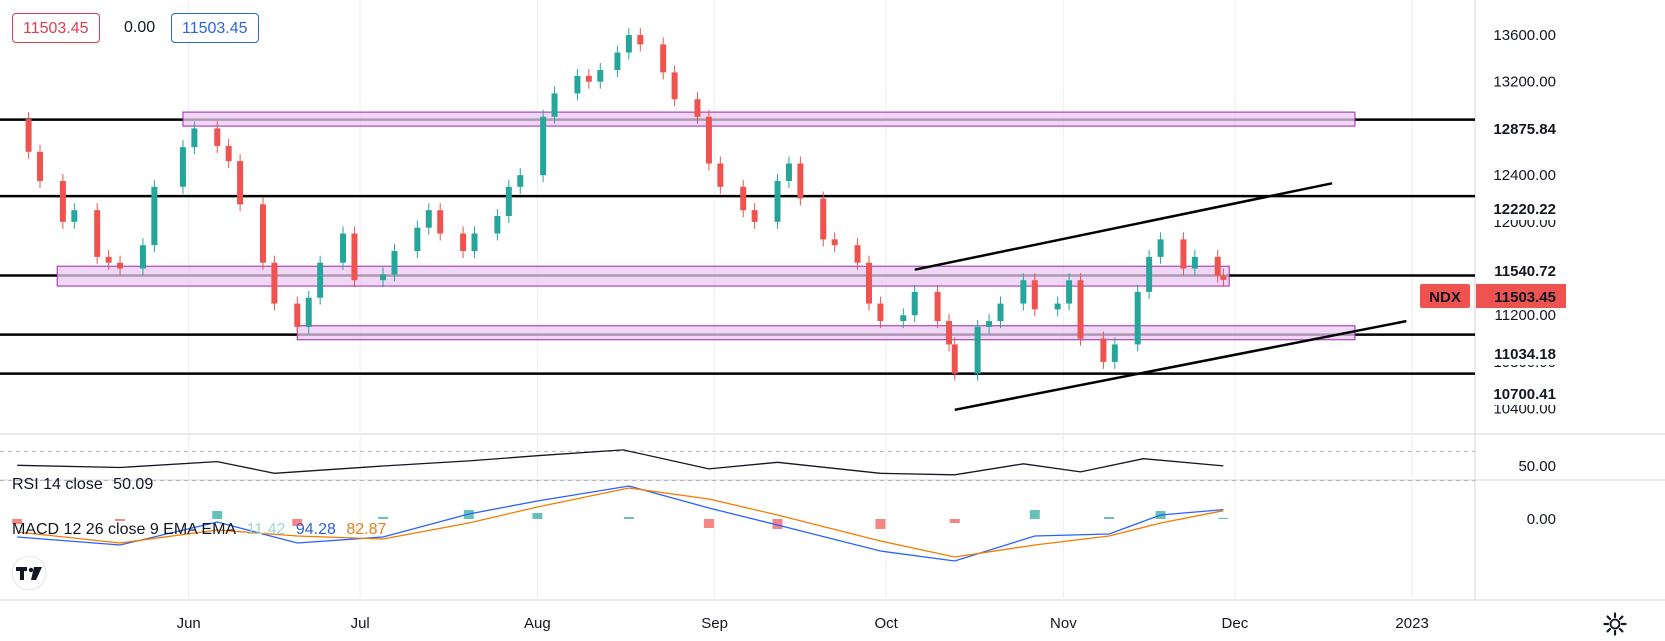  I want to click on readout-open: 11503.45, so click(56, 28).